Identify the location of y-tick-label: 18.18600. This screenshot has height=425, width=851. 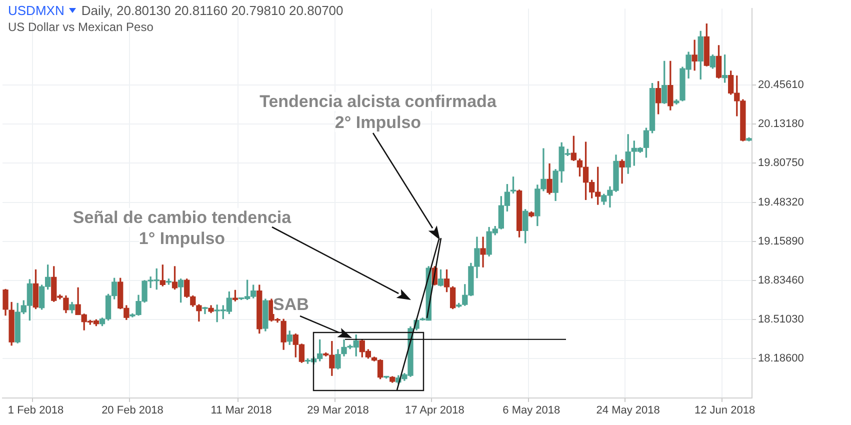
(781, 358).